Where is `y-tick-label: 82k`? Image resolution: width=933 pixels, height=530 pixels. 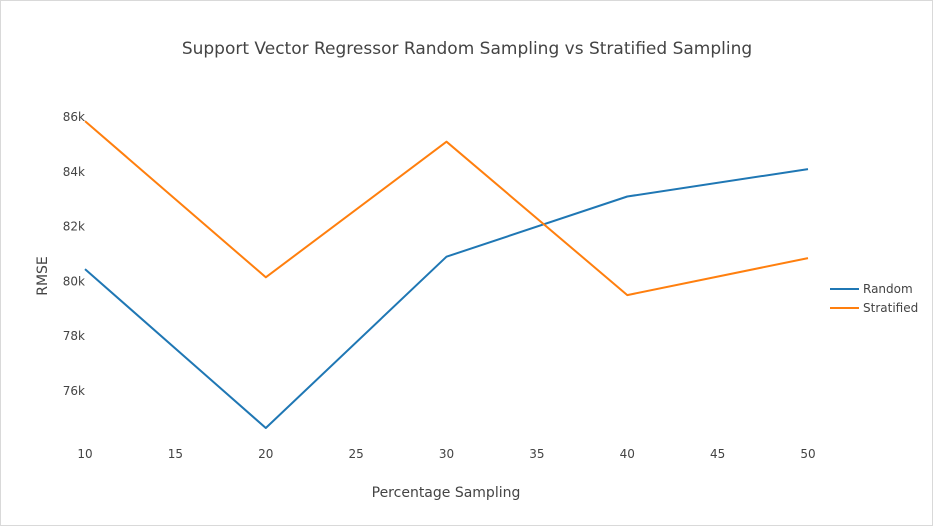
y-tick-label: 82k is located at coordinates (74, 227).